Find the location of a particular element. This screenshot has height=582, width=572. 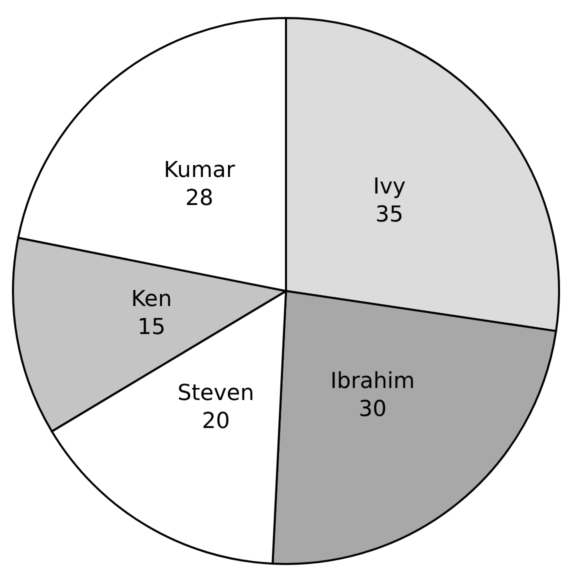

data-label: 35 is located at coordinates (389, 215).